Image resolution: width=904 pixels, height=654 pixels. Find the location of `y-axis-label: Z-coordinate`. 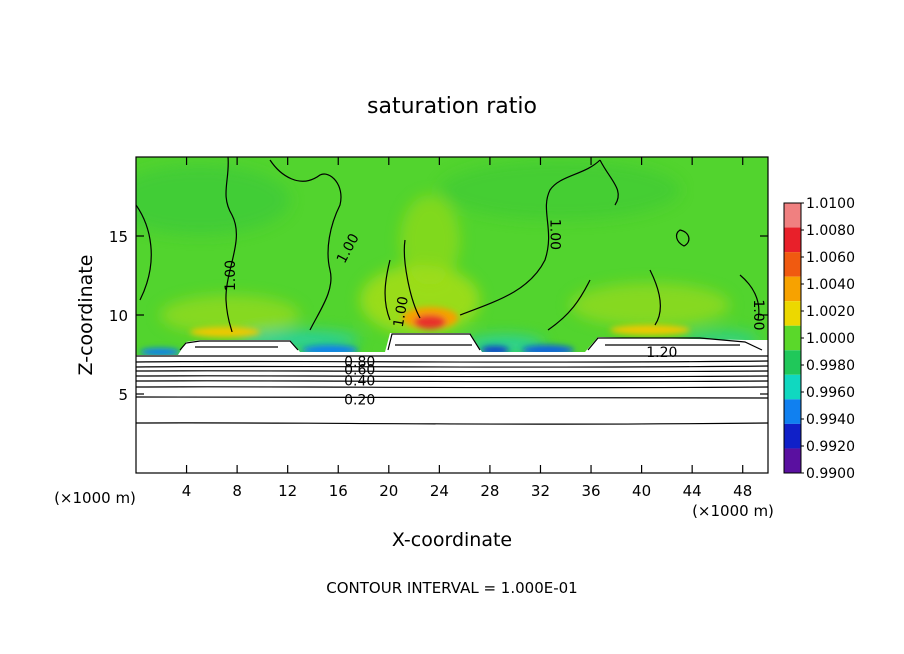

y-axis-label: Z-coordinate is located at coordinates (86, 315).